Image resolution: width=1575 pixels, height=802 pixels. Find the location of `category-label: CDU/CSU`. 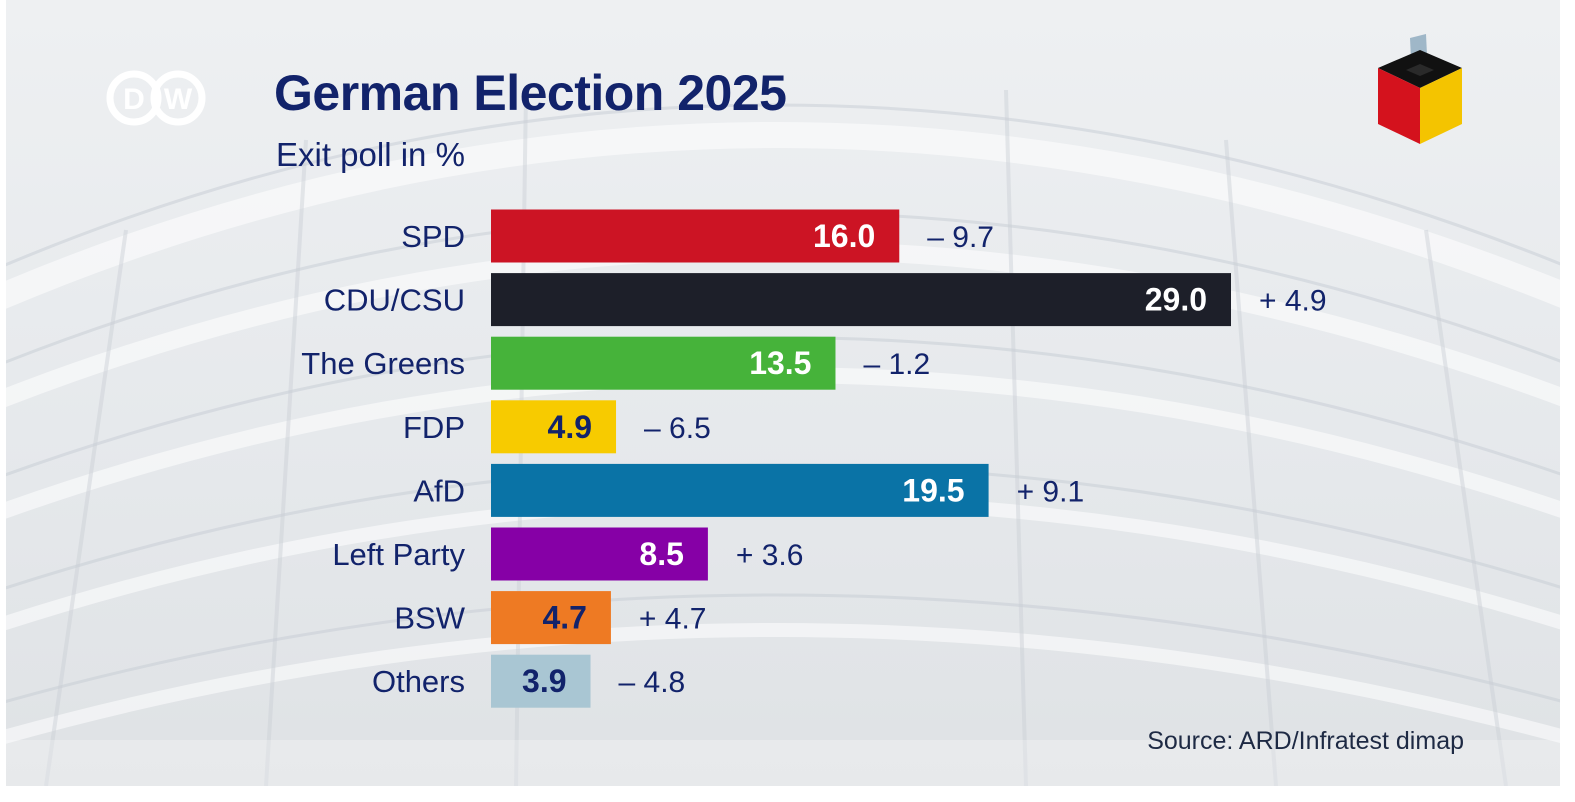

category-label: CDU/CSU is located at coordinates (394, 300).